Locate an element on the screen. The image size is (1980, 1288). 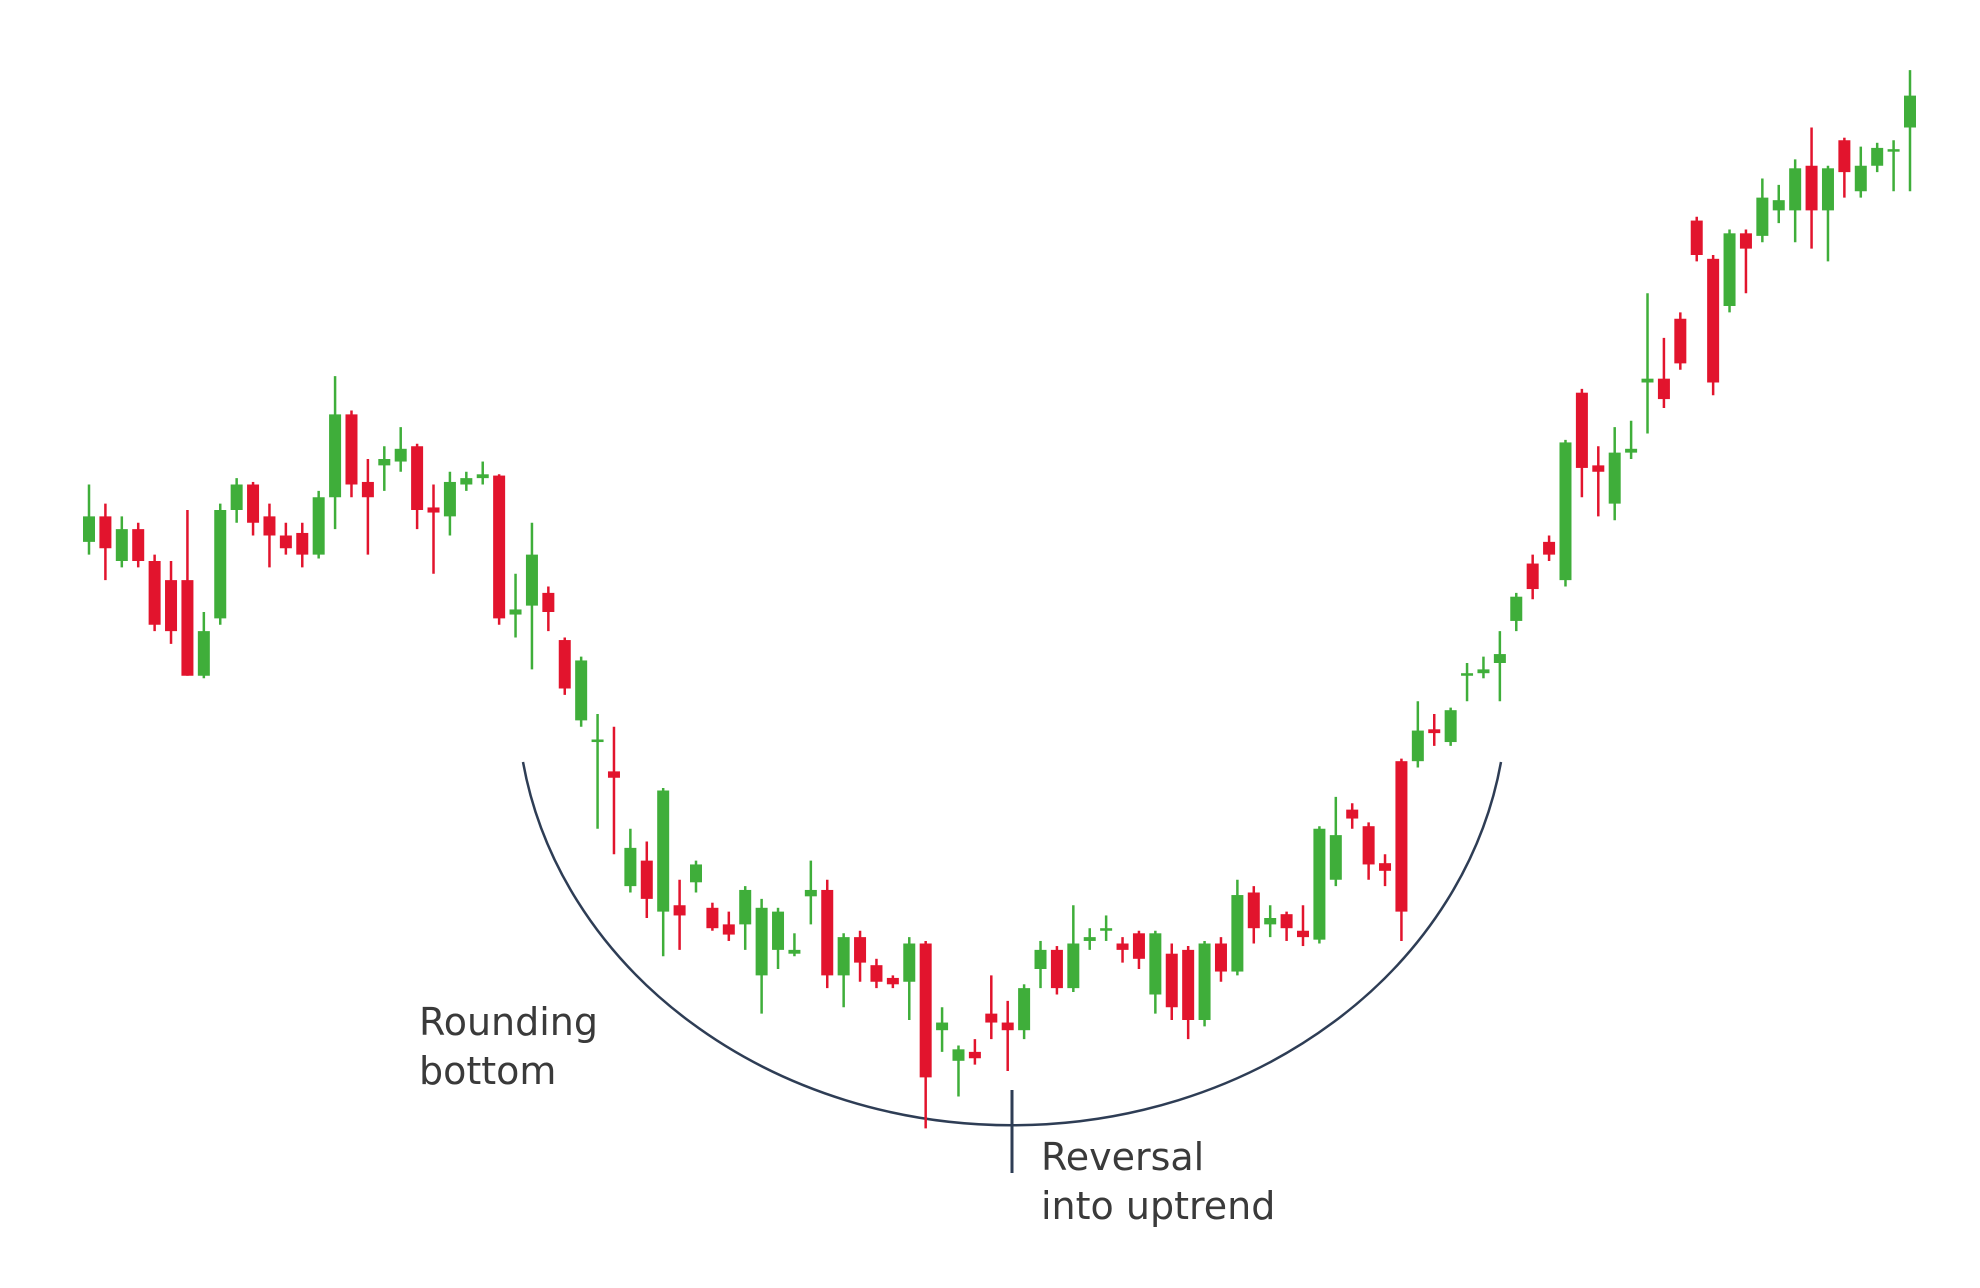
annotation-text: into uptrend is located at coordinates (1158, 1206).